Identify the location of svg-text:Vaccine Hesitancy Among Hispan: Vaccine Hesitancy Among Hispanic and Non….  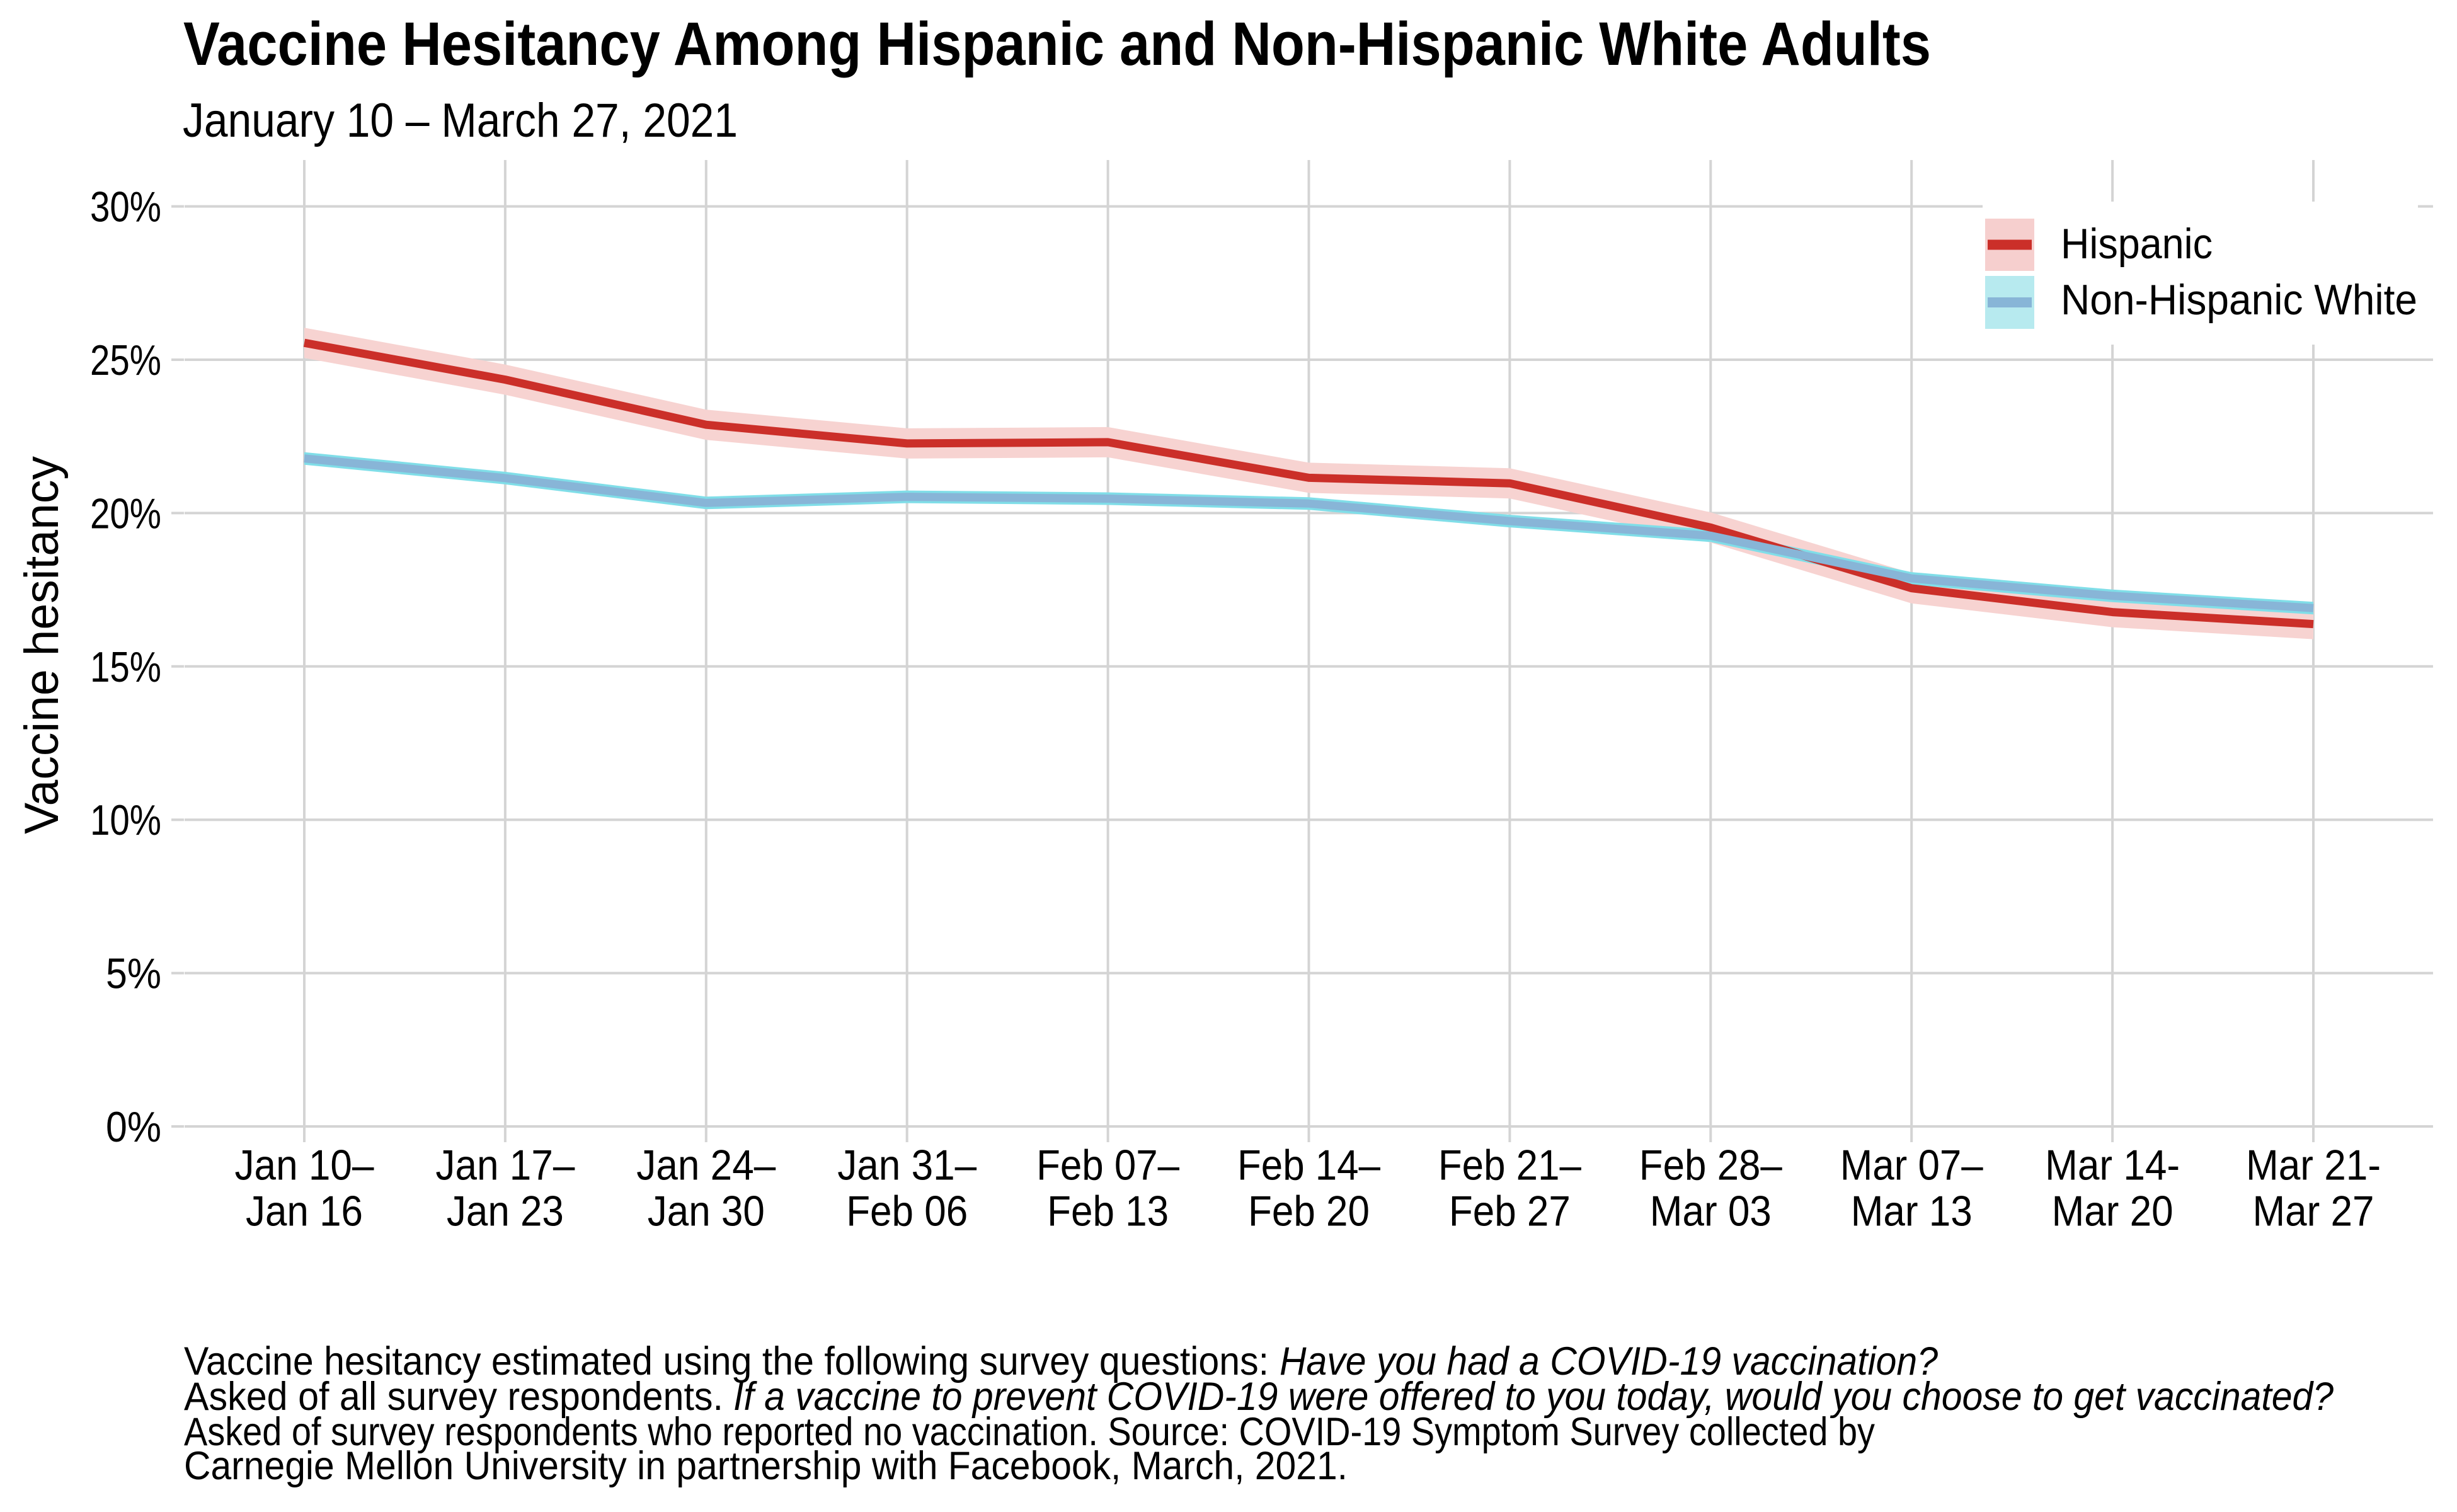
(1057, 43).